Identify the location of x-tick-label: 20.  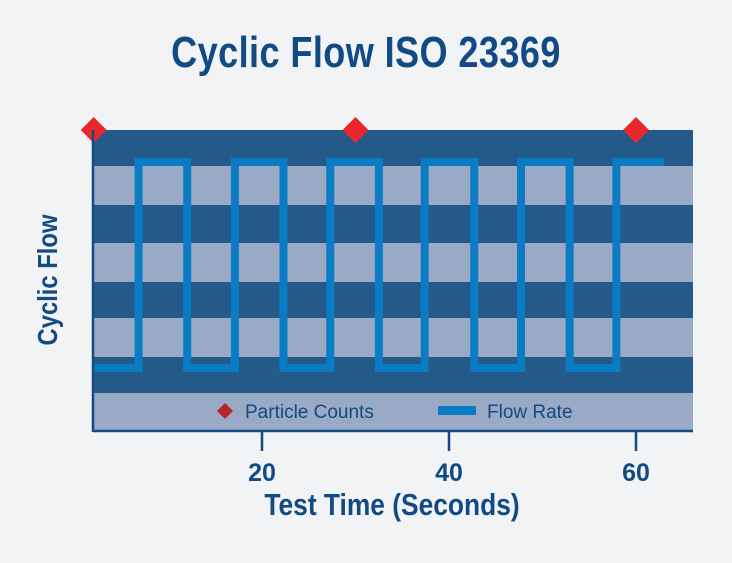
(262, 473).